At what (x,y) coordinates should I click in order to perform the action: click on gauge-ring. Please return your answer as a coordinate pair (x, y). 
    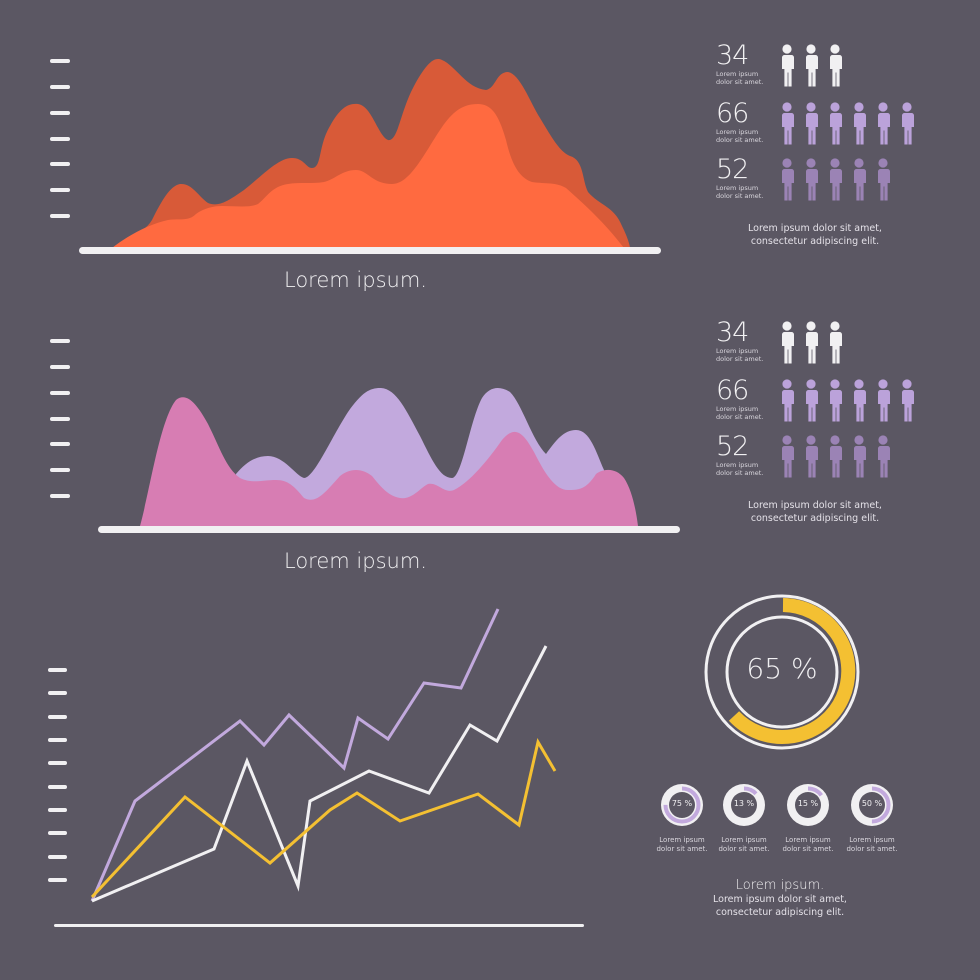
    Looking at the image, I should click on (782, 672).